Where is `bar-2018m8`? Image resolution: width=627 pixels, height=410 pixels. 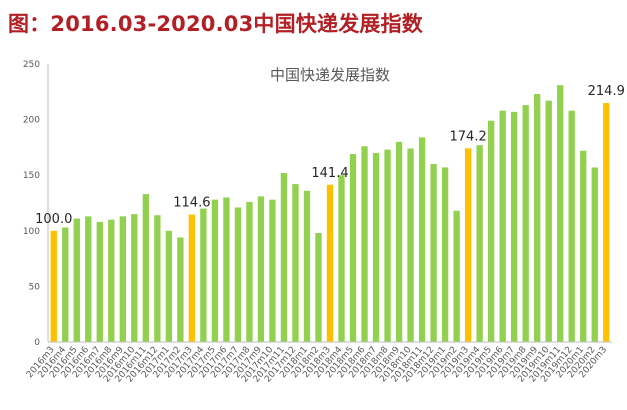 bar-2018m8 is located at coordinates (387, 245).